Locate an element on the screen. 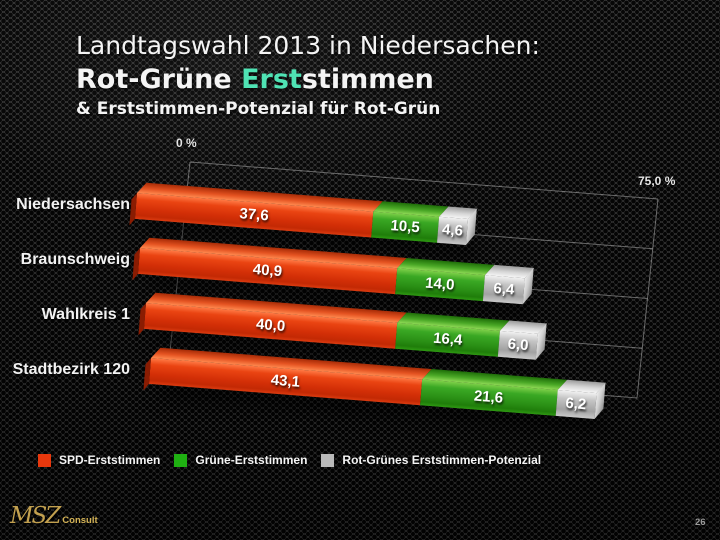  axis-label-min: 0 % is located at coordinates (186, 143).